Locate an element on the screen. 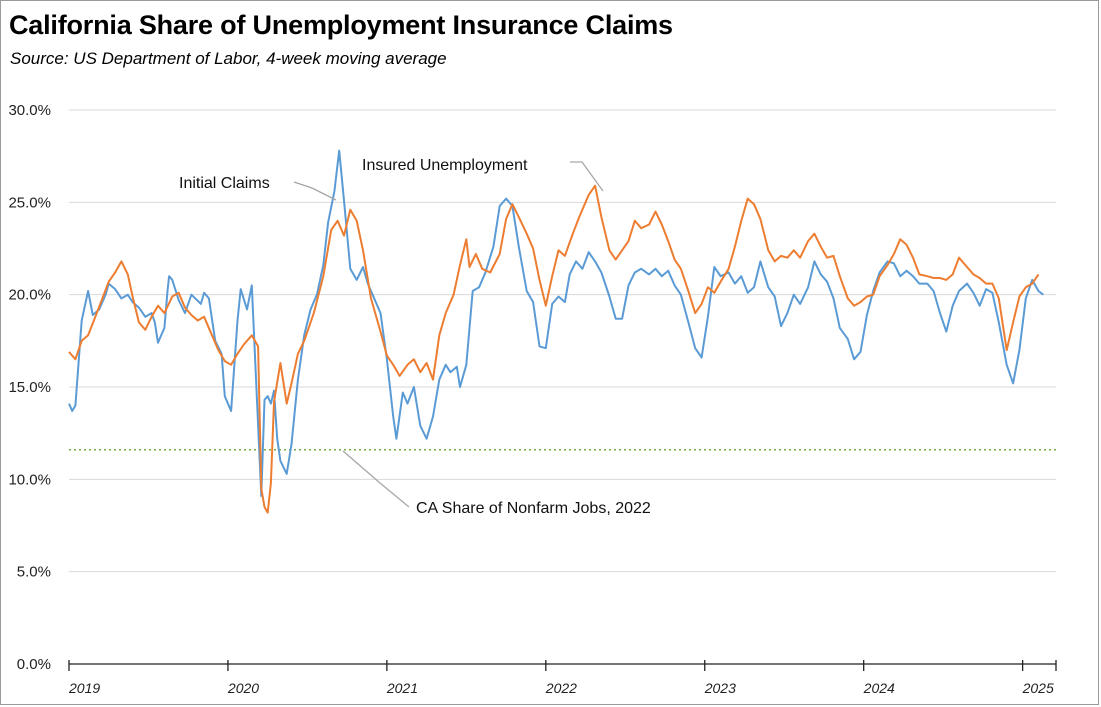 This screenshot has height=707, width=1101. x-tick-label: 2021 is located at coordinates (402, 688).